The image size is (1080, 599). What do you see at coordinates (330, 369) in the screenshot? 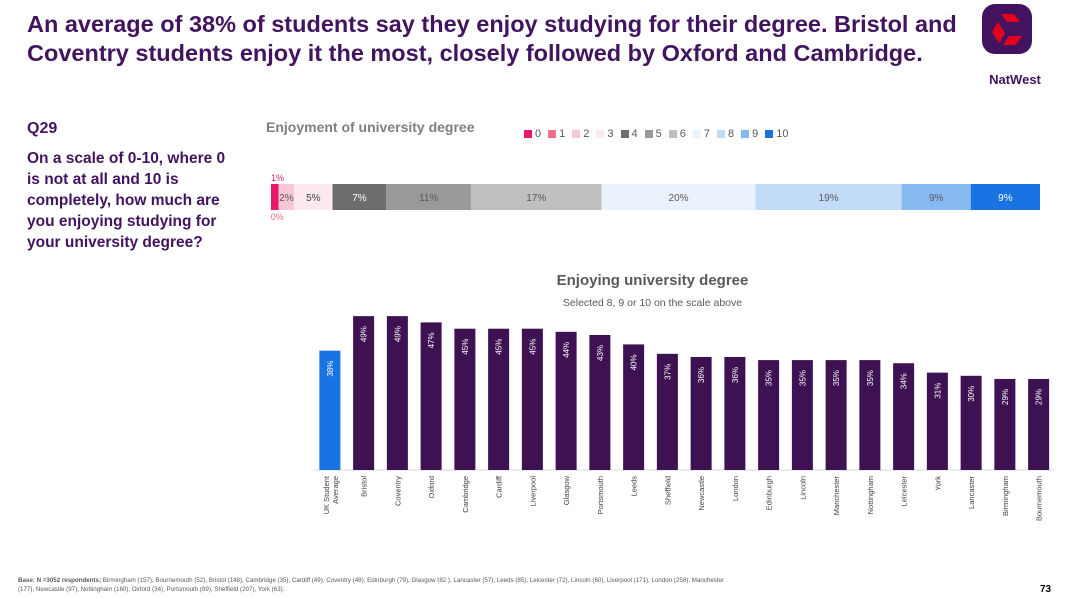
I see `data-label: 38%` at bounding box center [330, 369].